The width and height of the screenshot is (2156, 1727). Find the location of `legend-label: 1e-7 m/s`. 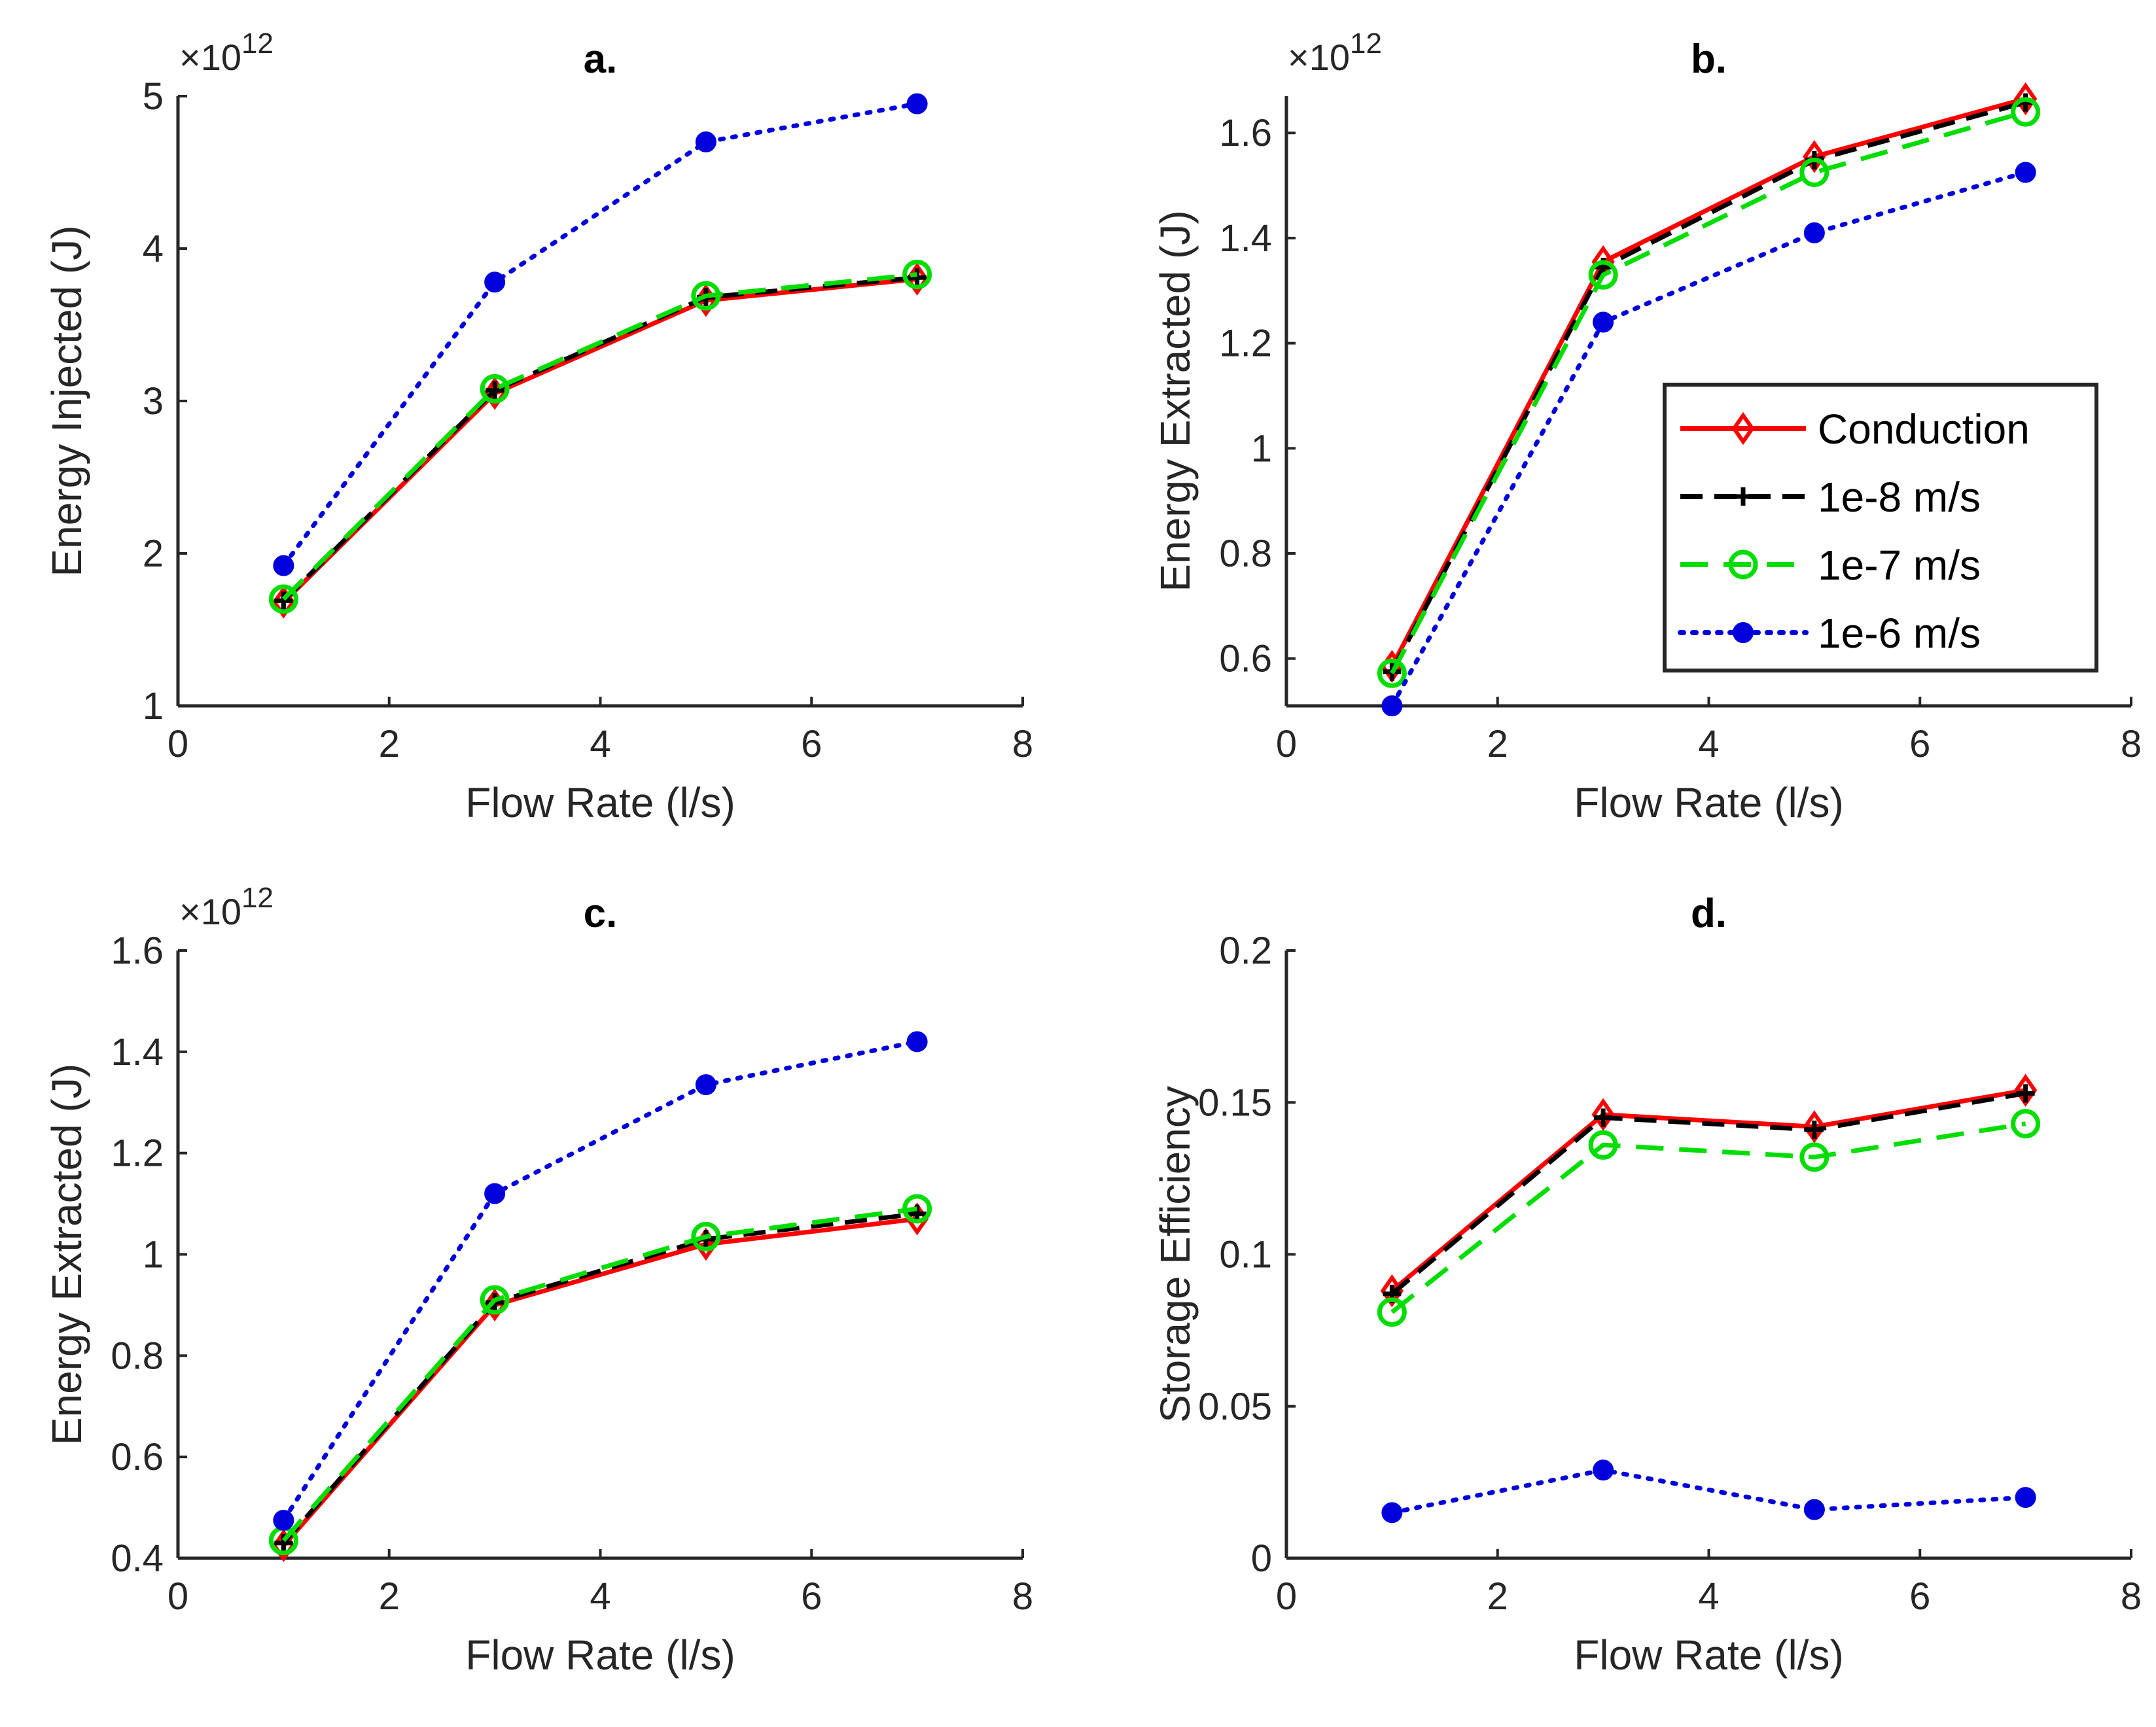

legend-label: 1e-7 m/s is located at coordinates (1899, 565).